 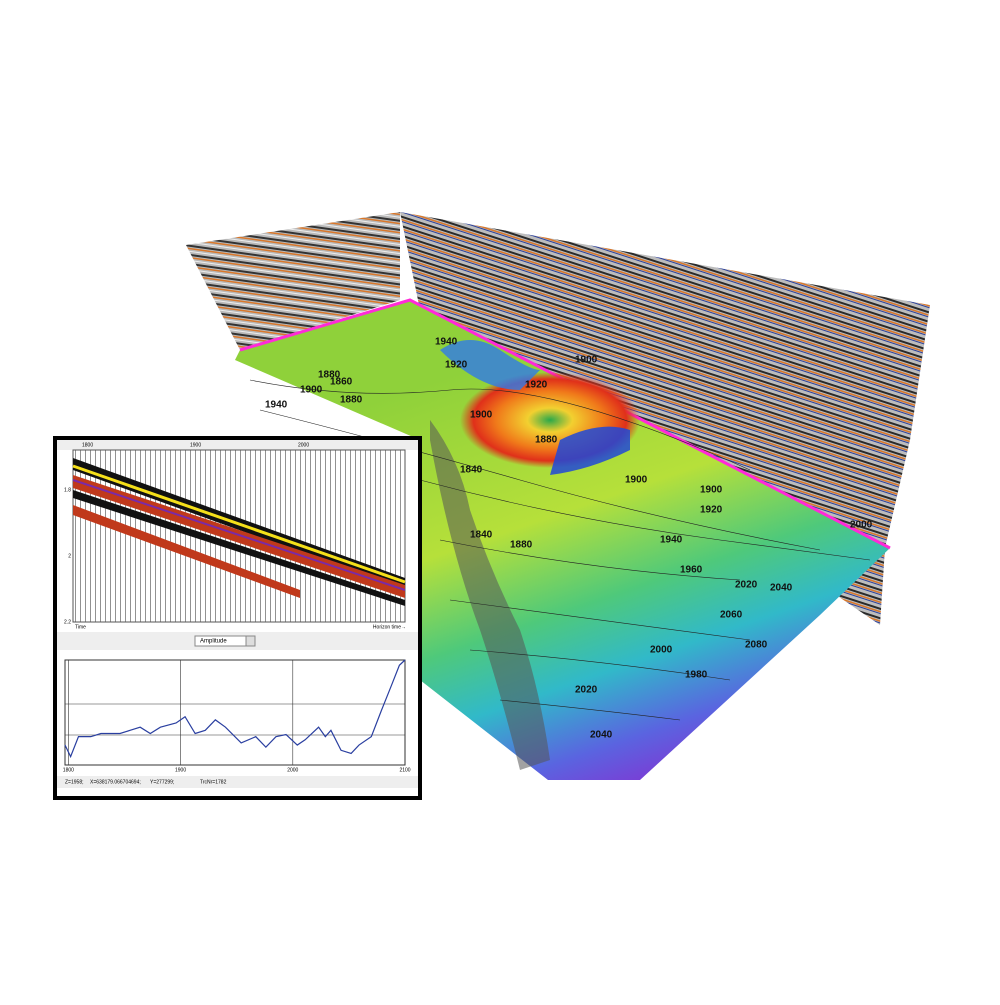 I want to click on left-tick-label: 2, so click(x=69, y=556).